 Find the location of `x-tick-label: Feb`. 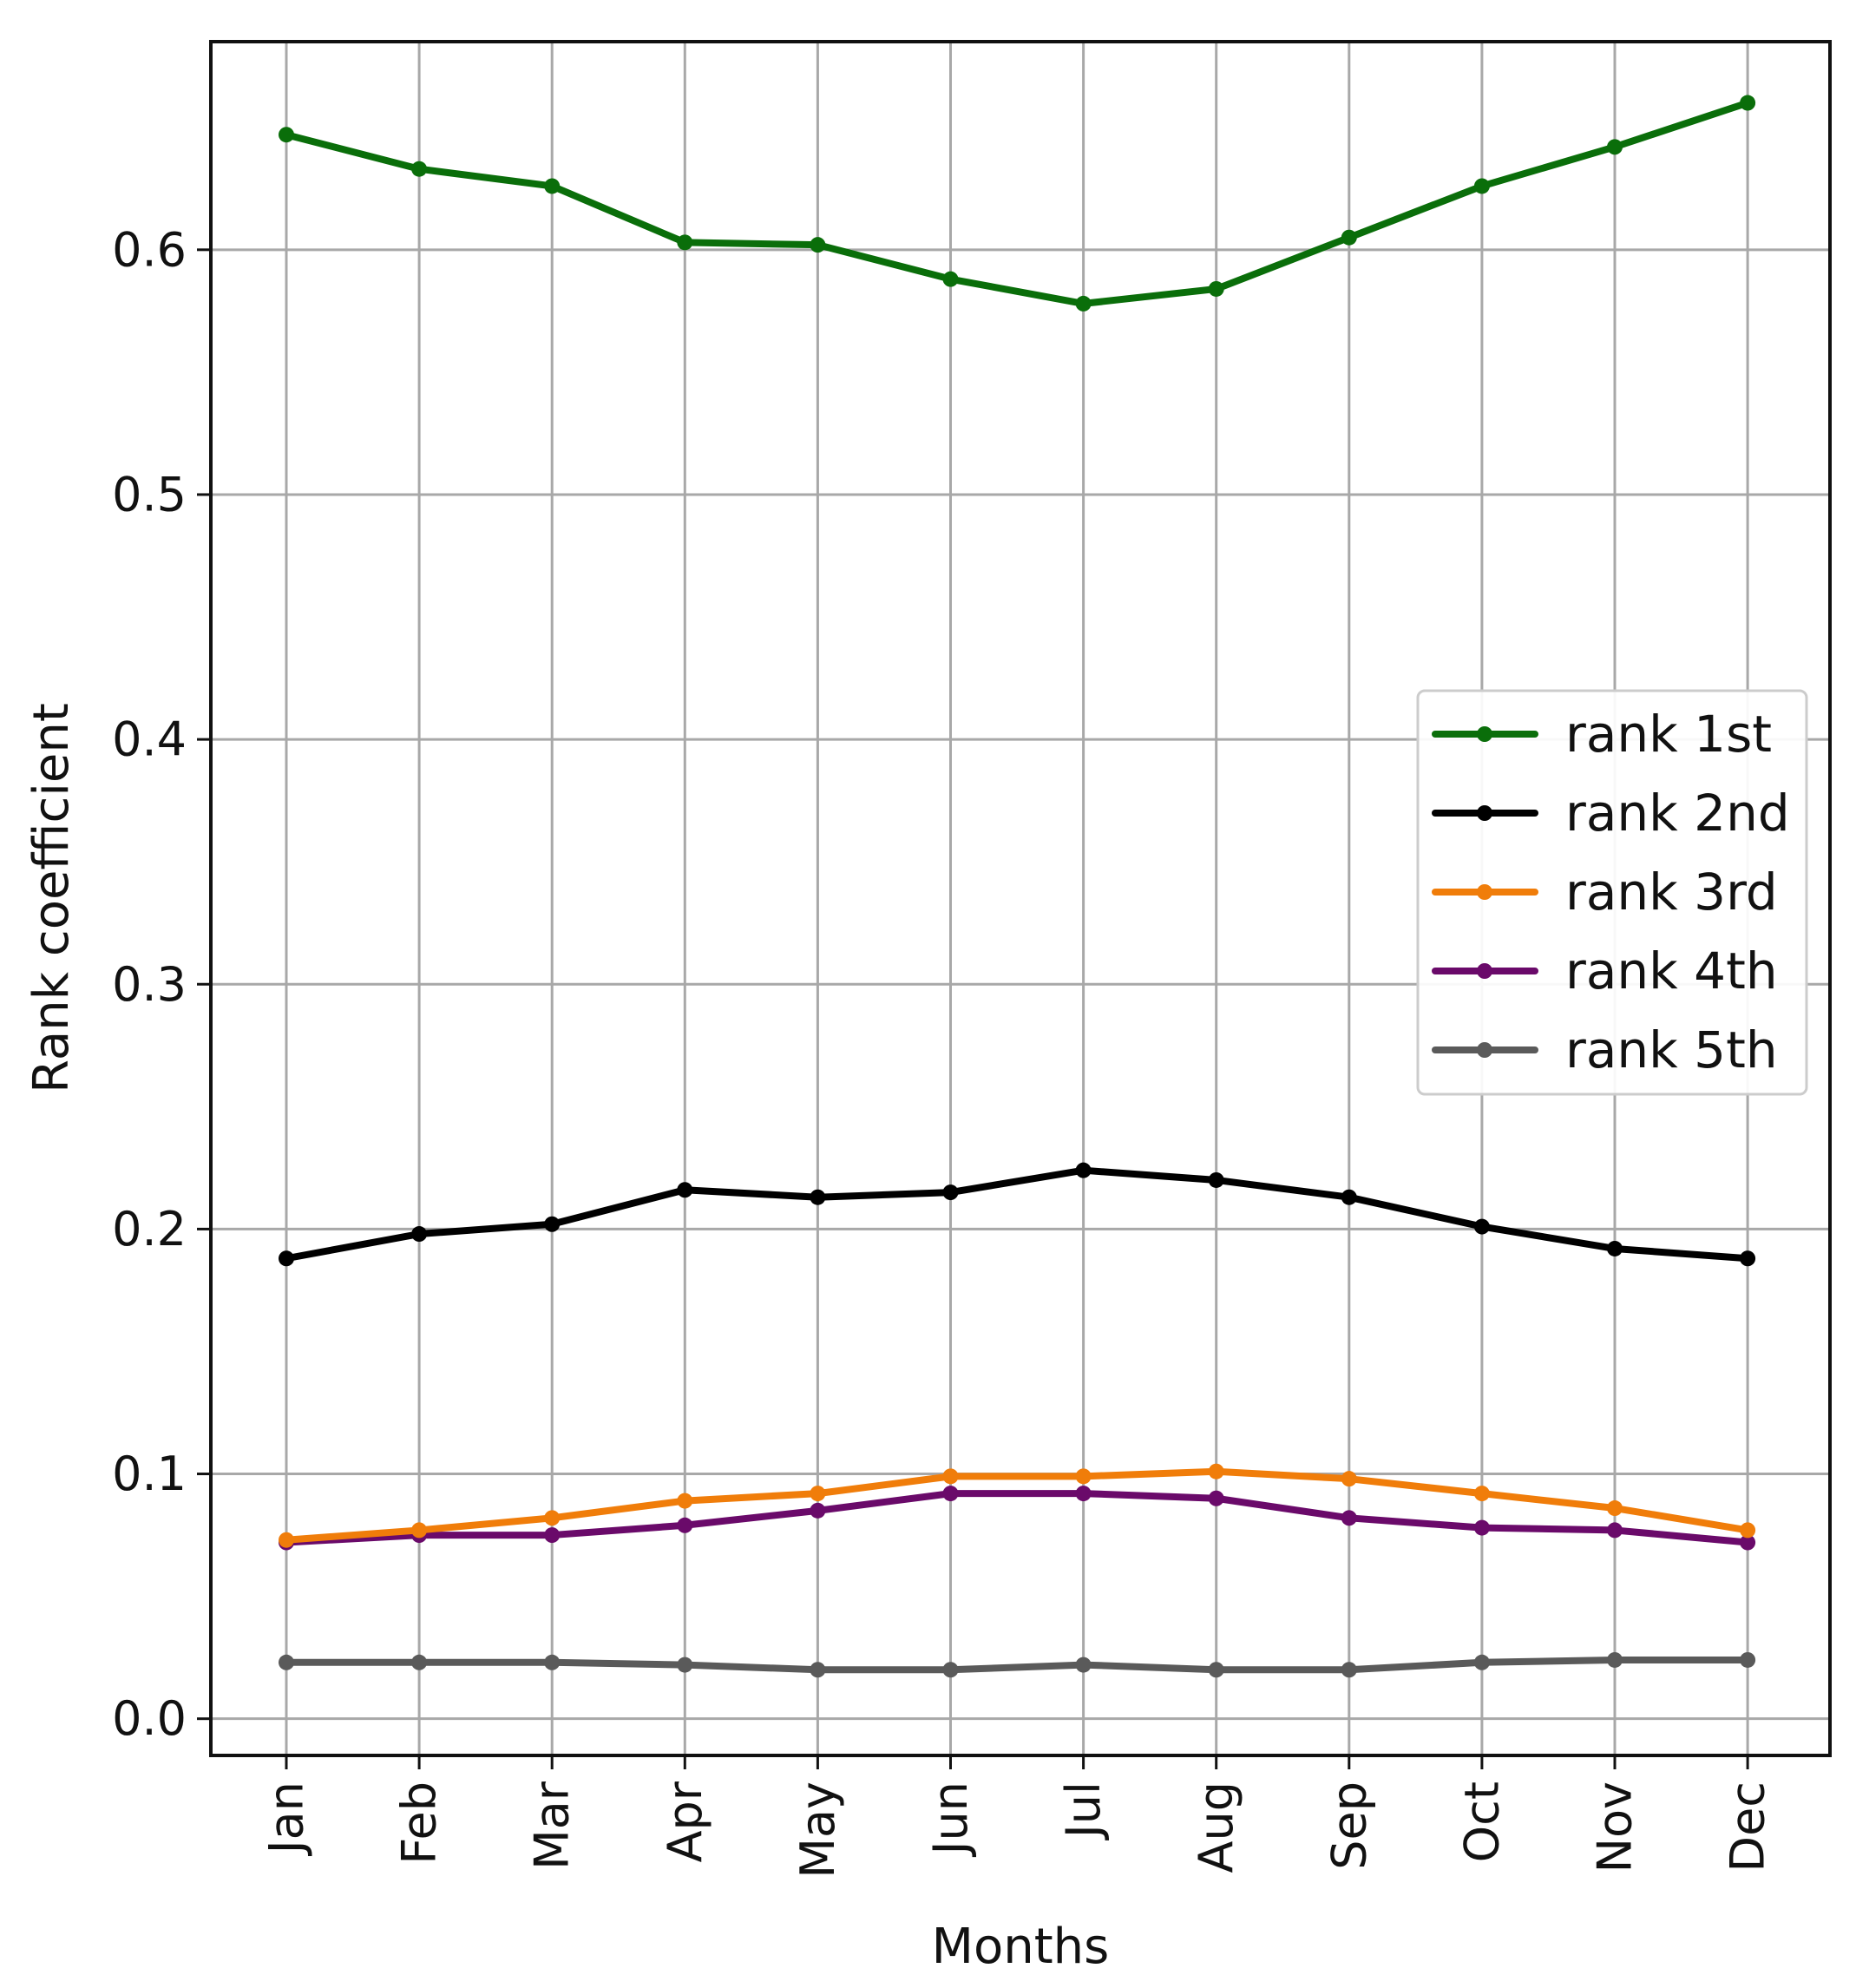

x-tick-label: Feb is located at coordinates (419, 1823).